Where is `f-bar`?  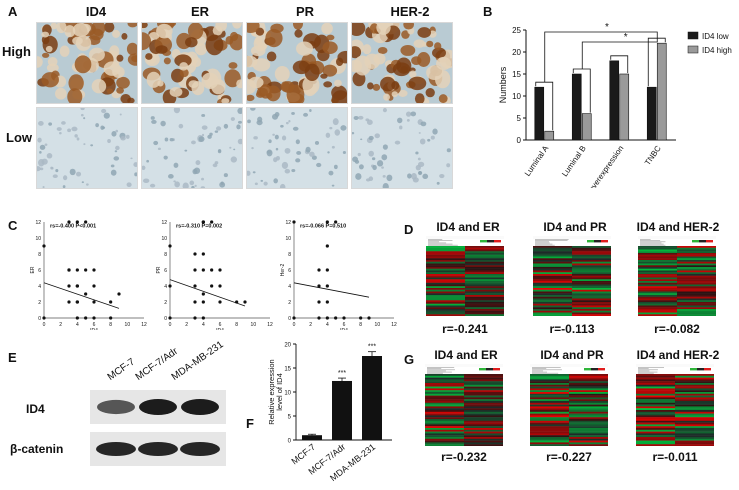
f-bar is located at coordinates (342, 410).